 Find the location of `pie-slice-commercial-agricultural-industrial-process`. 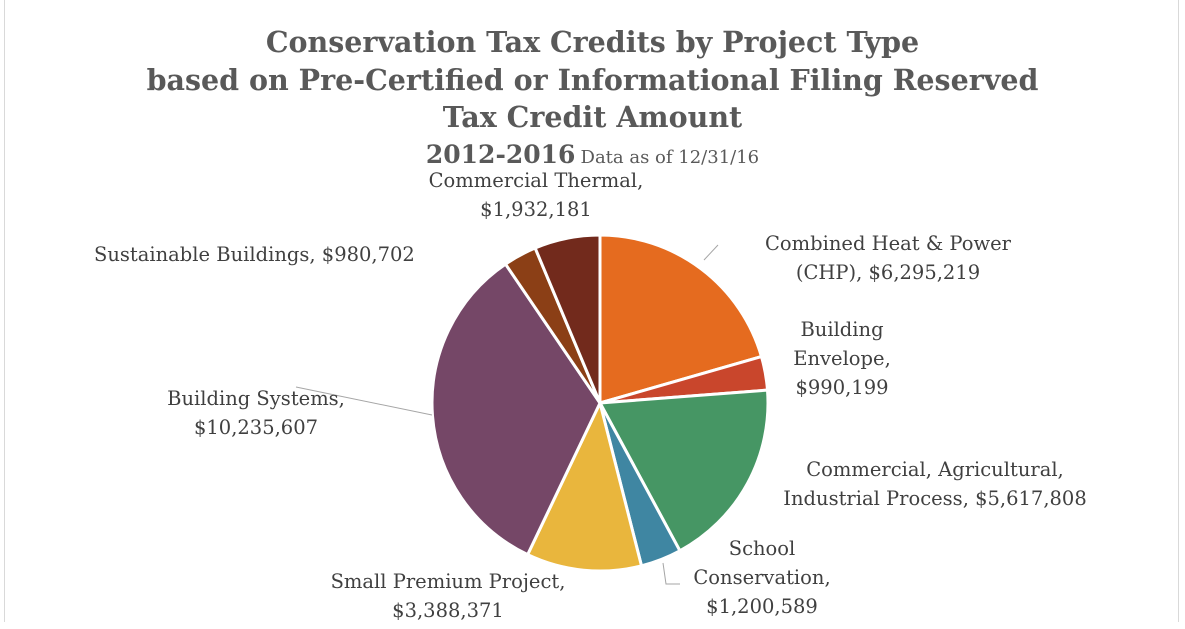

pie-slice-commercial-agricultural-industrial-process is located at coordinates (684, 470).